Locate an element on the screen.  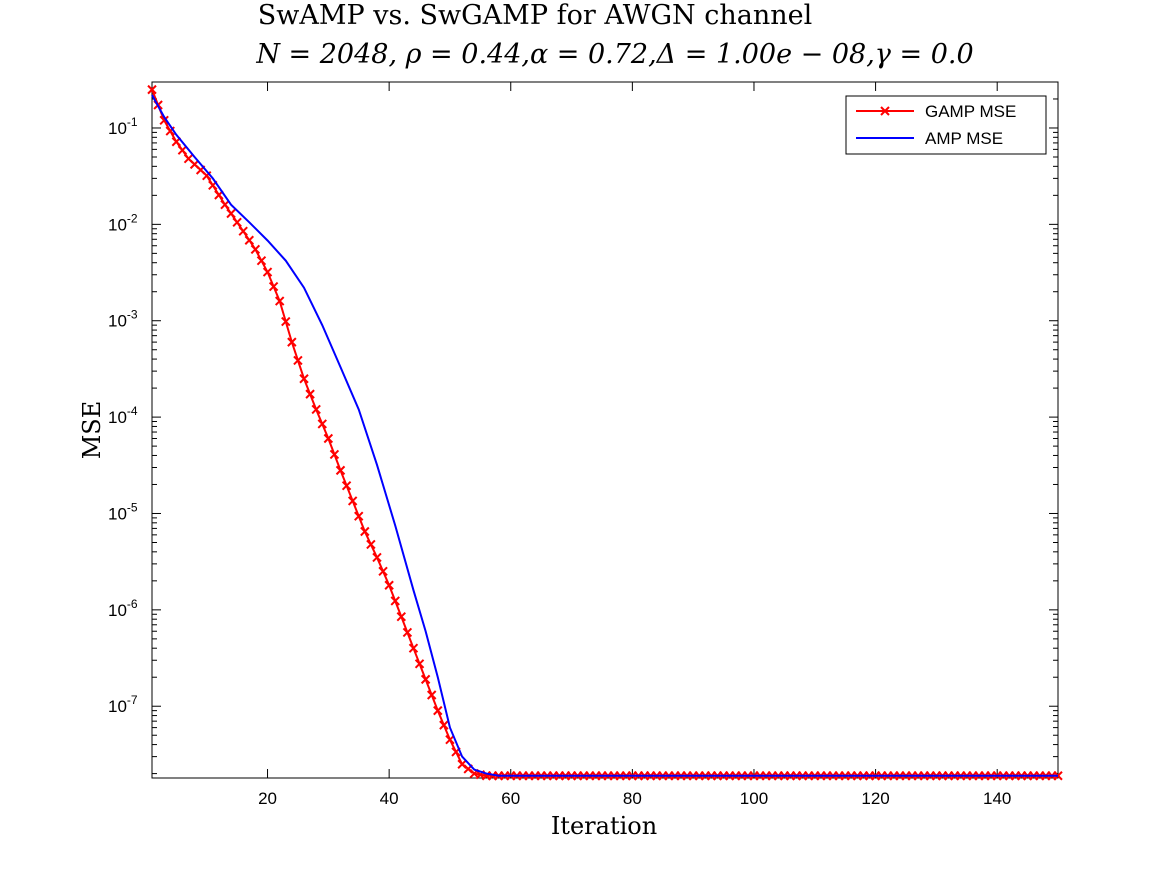
chart-title: SwAMP vs. SwGAMP for AWGN channel is located at coordinates (535, 15).